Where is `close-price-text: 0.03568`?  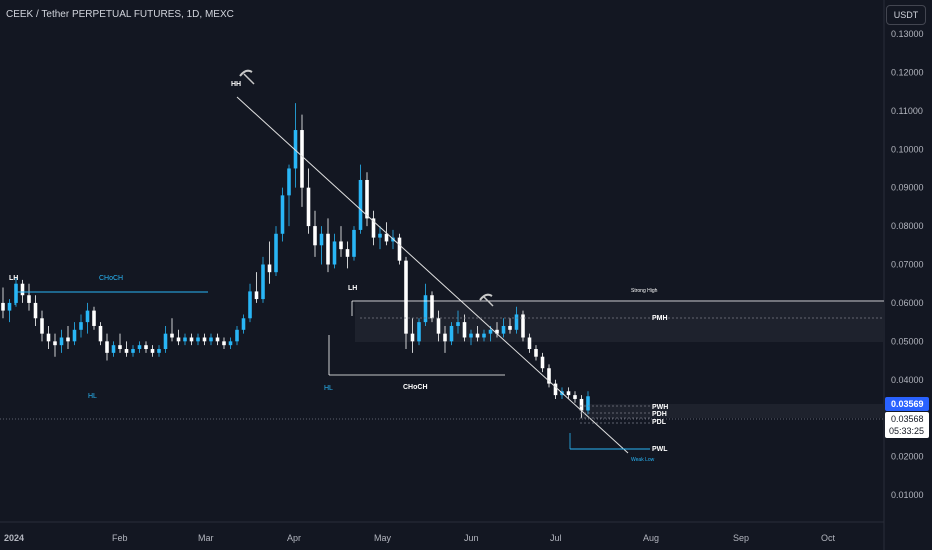 close-price-text: 0.03568 is located at coordinates (907, 419).